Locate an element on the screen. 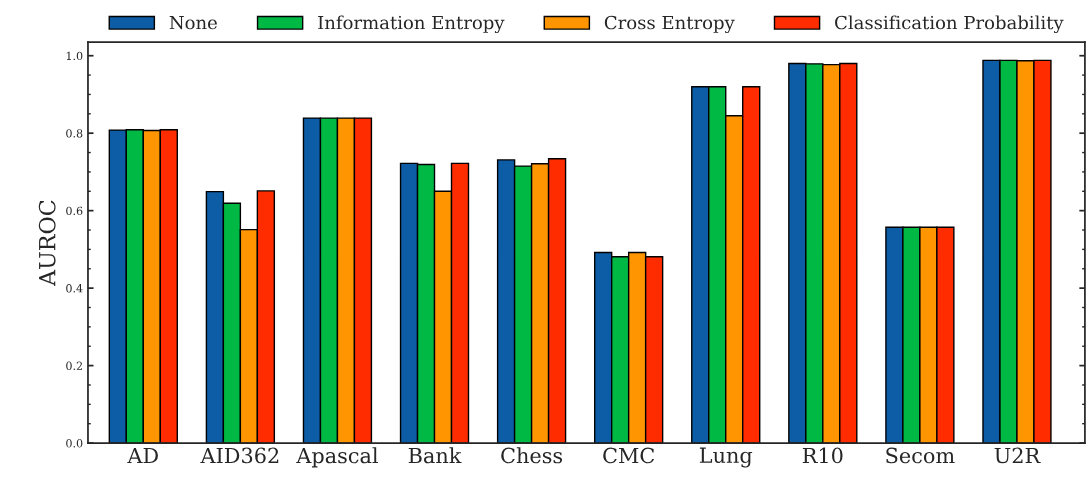  x-tick-label: AID362 is located at coordinates (239, 455).